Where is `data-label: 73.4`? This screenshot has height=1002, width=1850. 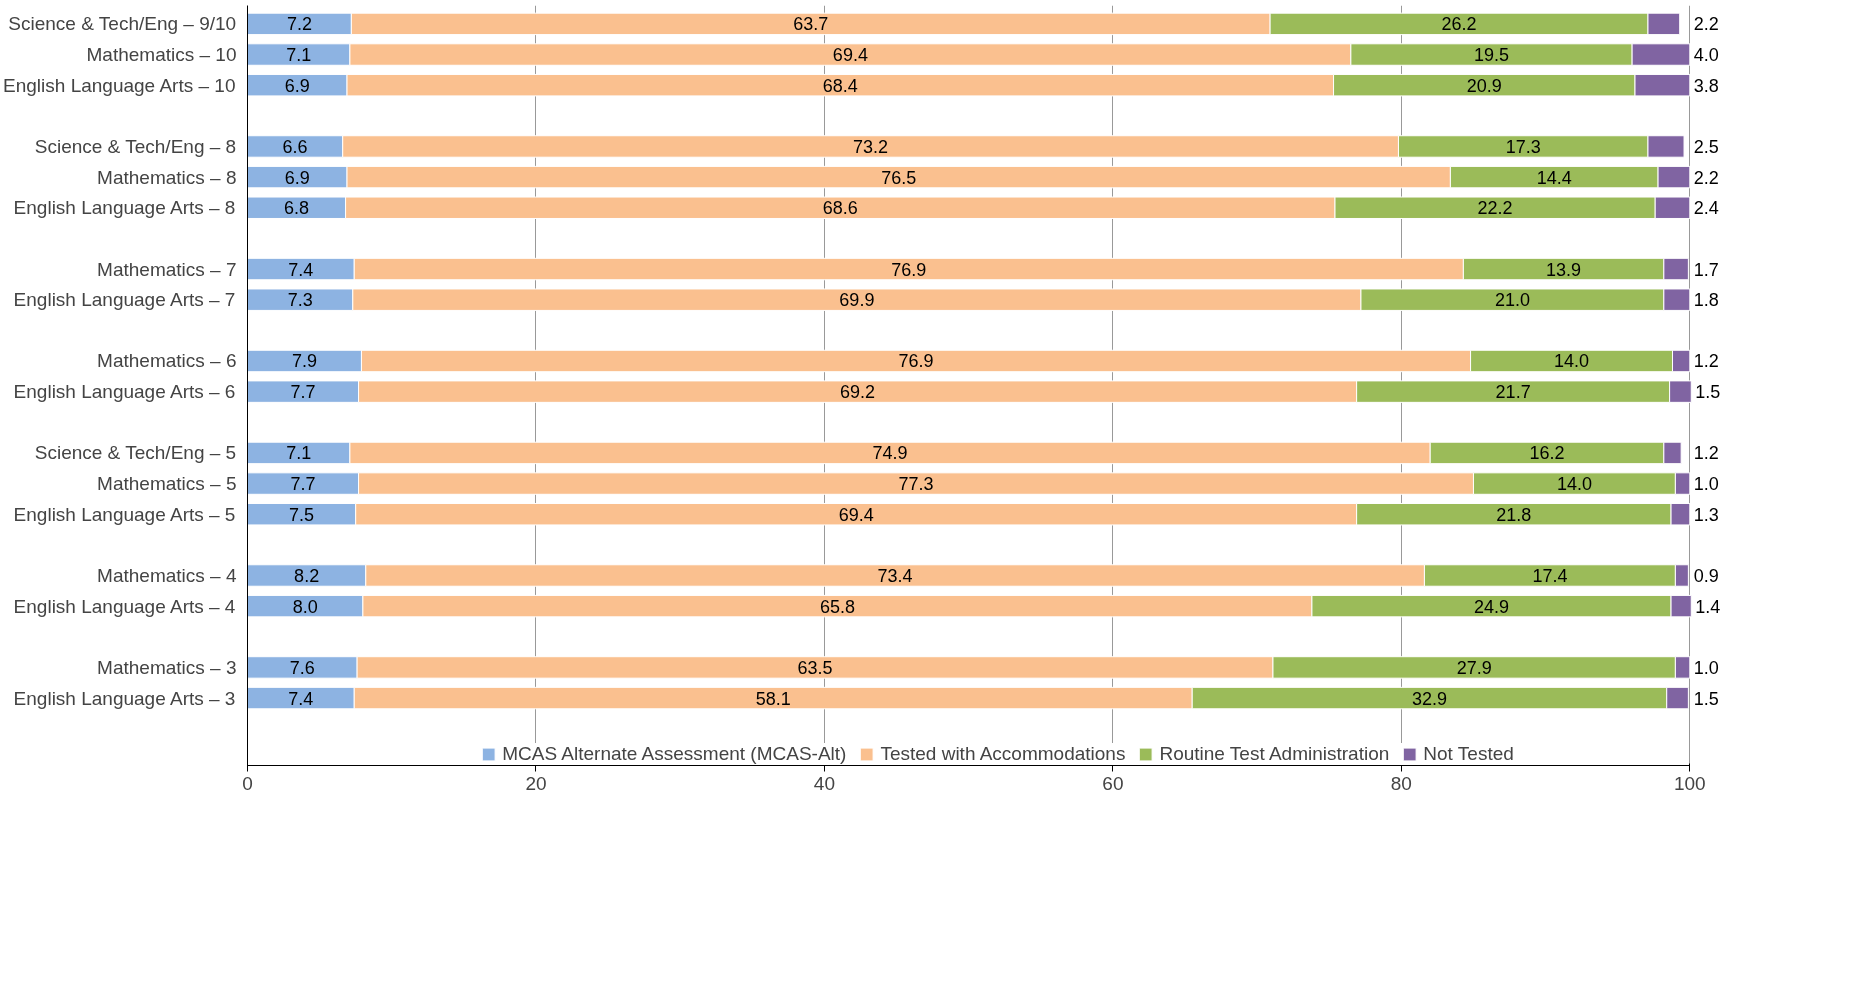 data-label: 73.4 is located at coordinates (895, 576).